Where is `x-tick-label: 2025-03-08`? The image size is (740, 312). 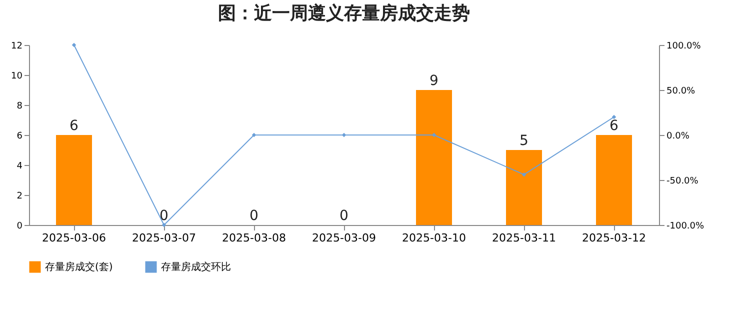
x-tick-label: 2025-03-08 is located at coordinates (254, 238).